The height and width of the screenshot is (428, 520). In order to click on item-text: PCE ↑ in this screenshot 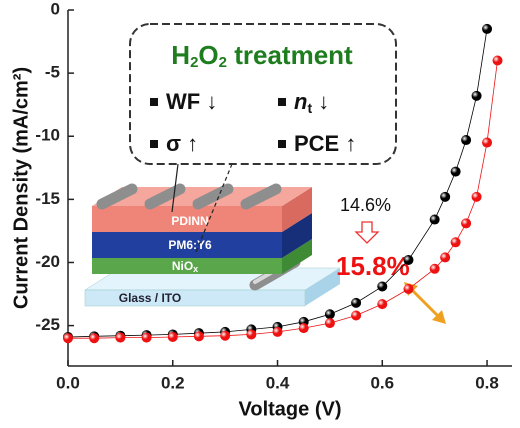, I will do `click(325, 143)`.